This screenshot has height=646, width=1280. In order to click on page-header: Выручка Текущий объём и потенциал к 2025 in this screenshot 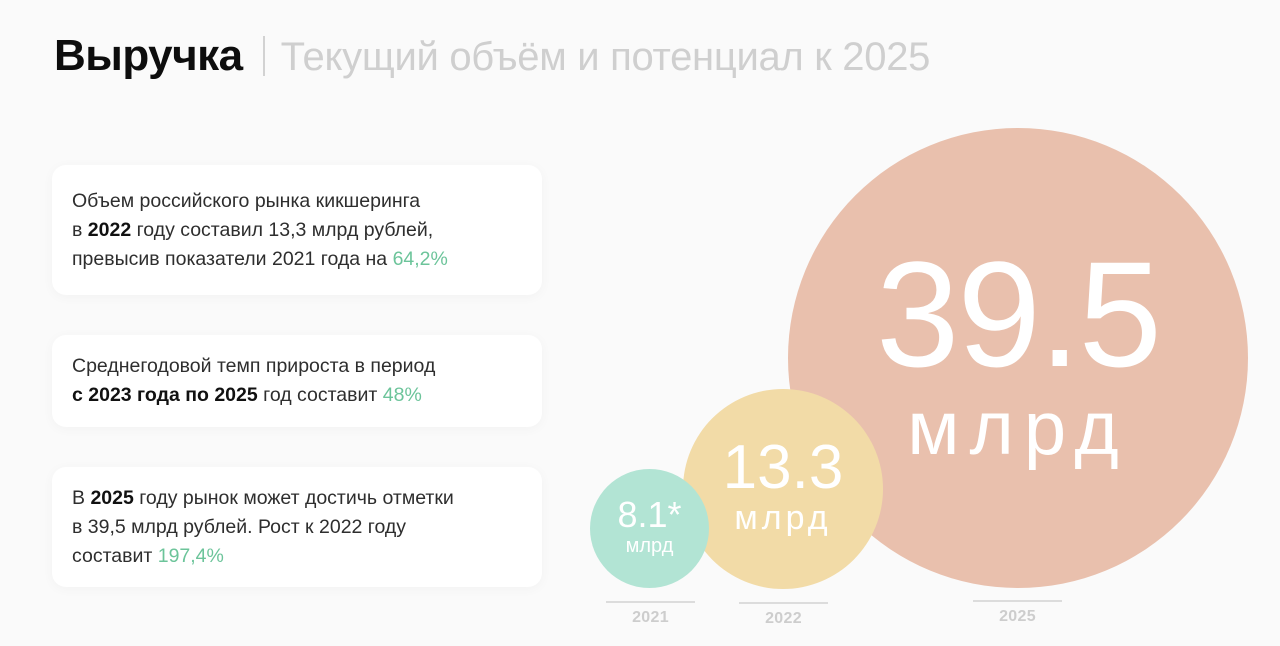, I will do `click(492, 55)`.